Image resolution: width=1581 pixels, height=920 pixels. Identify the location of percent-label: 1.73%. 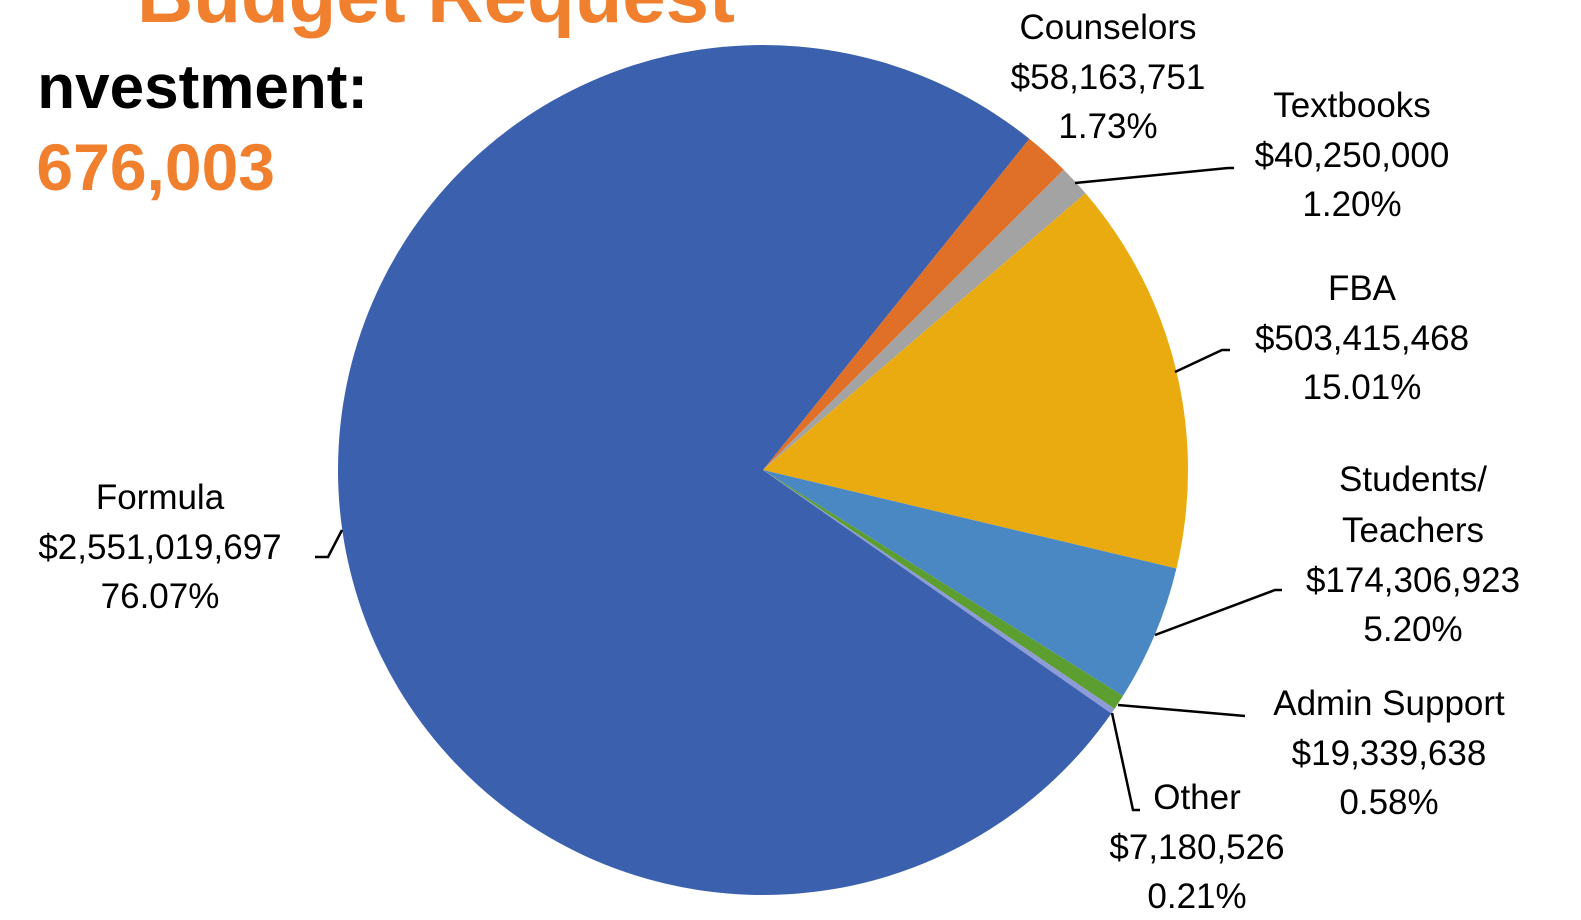
(1107, 126).